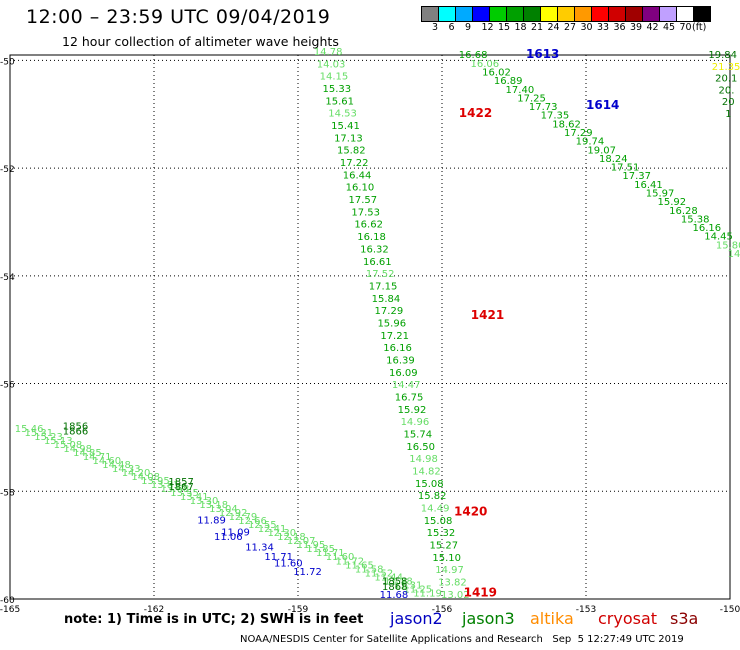 The image size is (740, 650). What do you see at coordinates (213, 505) in the screenshot?
I see `swh-value-label: 13.18` at bounding box center [213, 505].